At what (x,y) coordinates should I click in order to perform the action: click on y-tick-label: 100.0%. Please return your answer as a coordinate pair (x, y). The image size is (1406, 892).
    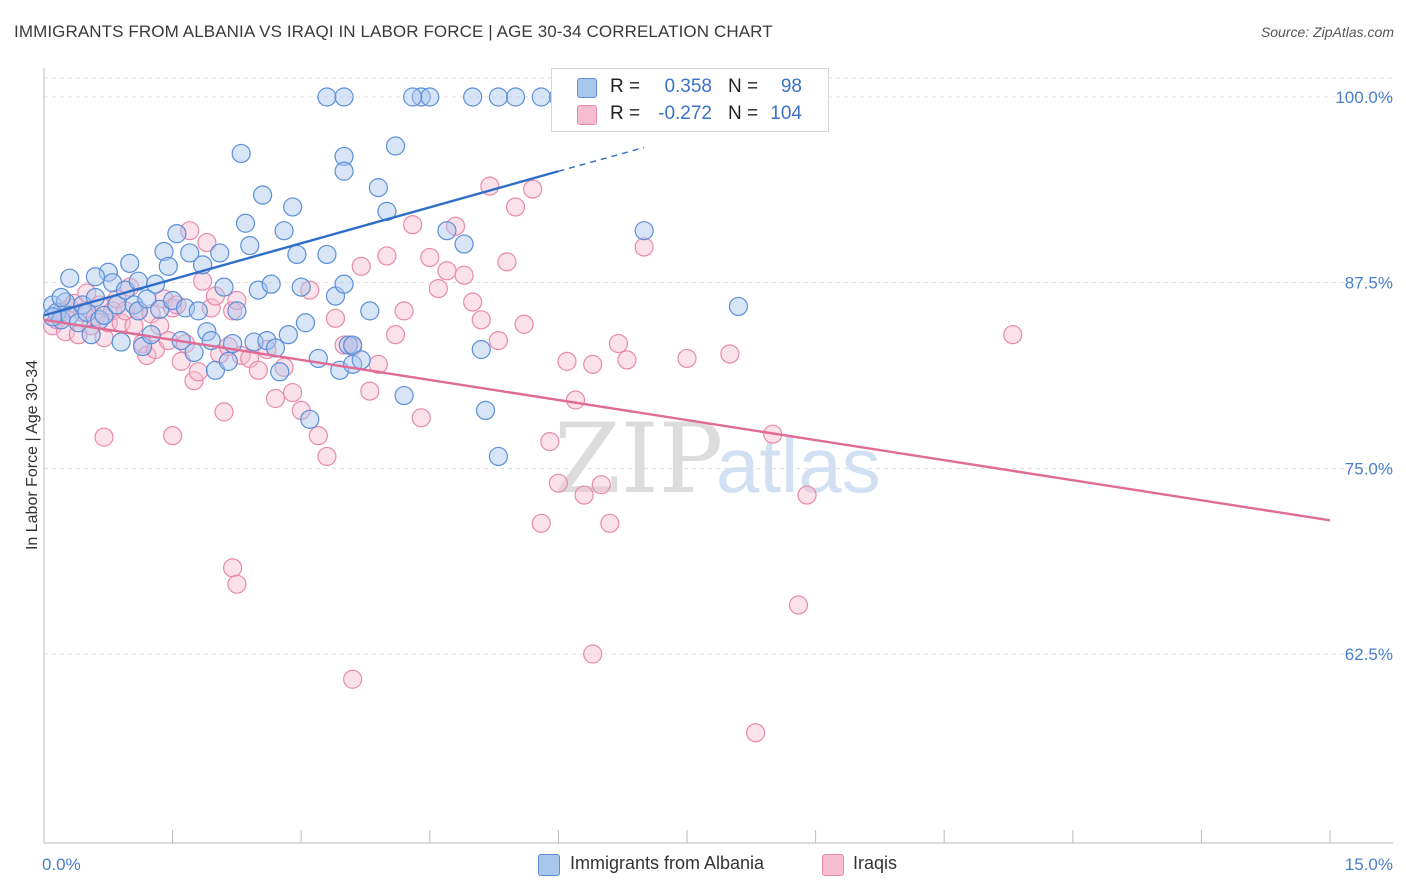
    Looking at the image, I should click on (1364, 97).